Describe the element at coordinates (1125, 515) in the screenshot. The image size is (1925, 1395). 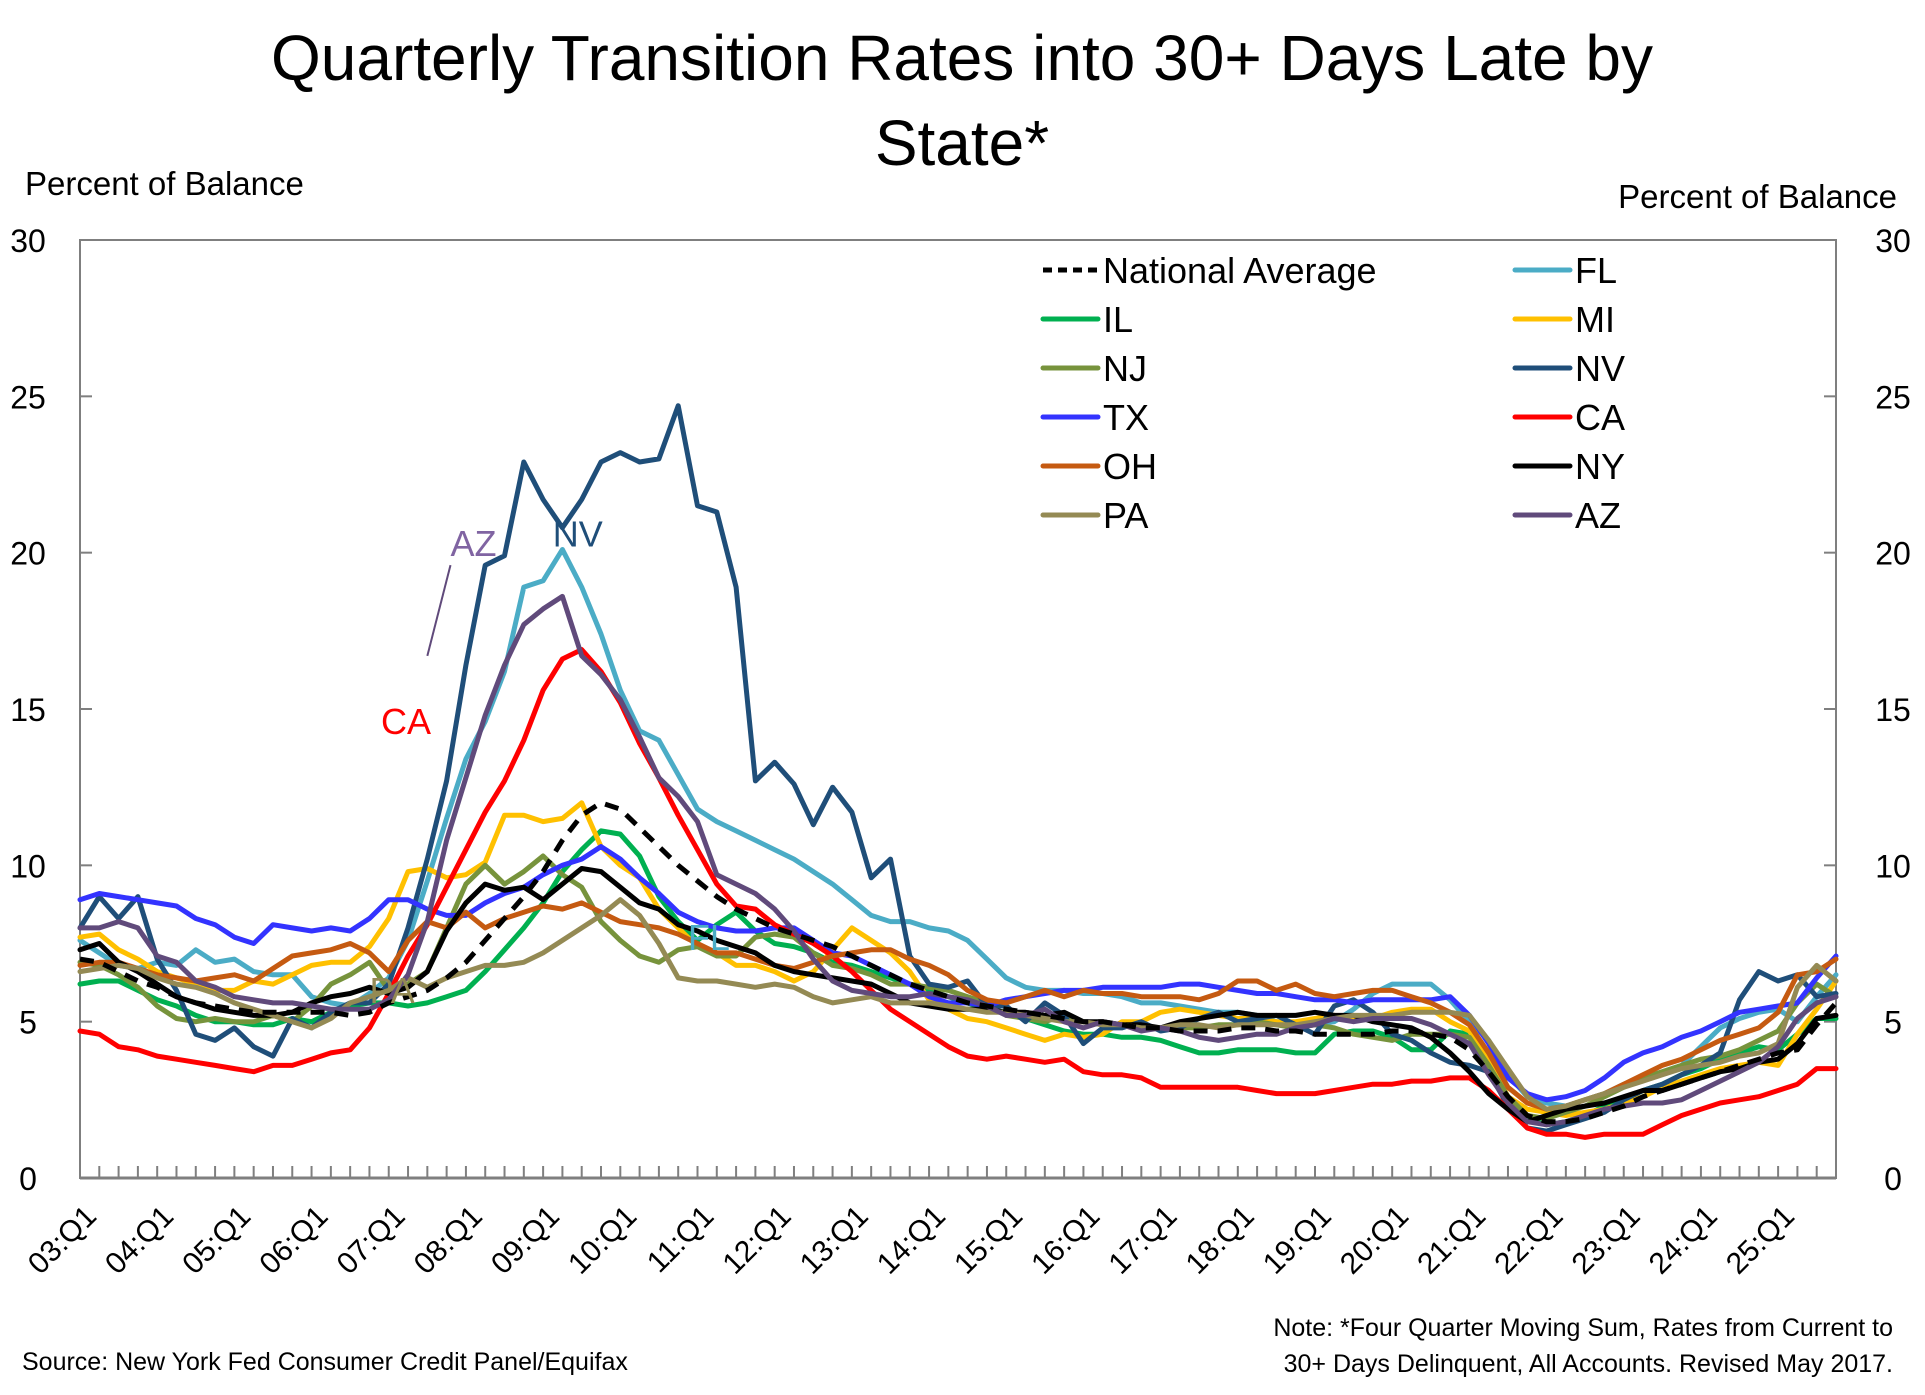
I see `legend-label-pa: PA` at that location.